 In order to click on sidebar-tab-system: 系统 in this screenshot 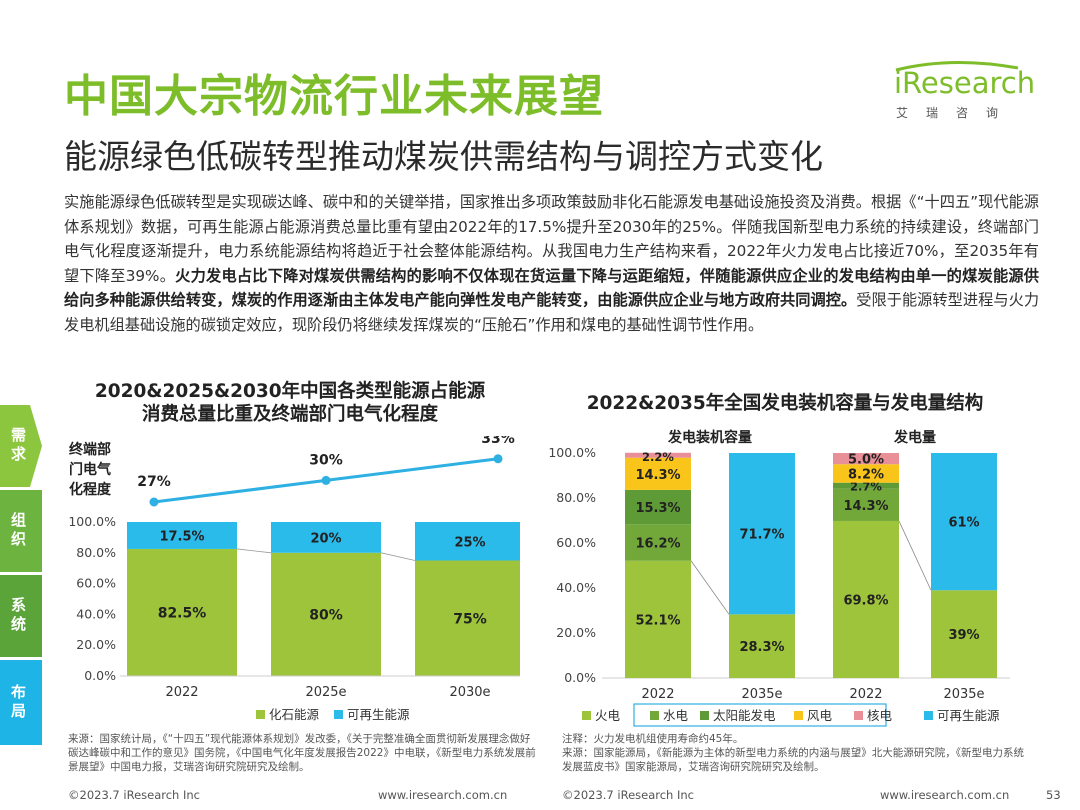, I will do `click(21, 616)`.